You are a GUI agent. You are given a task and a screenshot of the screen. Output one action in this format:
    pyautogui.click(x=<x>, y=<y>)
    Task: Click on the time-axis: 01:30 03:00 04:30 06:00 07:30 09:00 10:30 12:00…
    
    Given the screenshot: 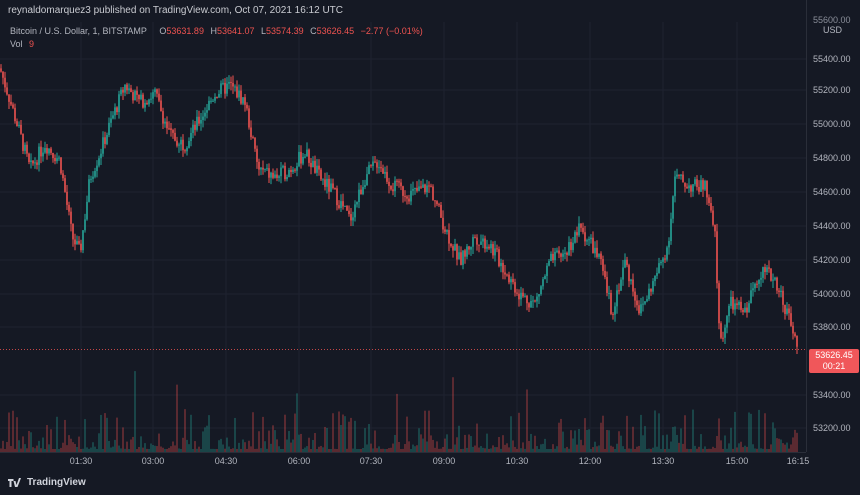 What is the action you would take?
    pyautogui.click(x=404, y=461)
    